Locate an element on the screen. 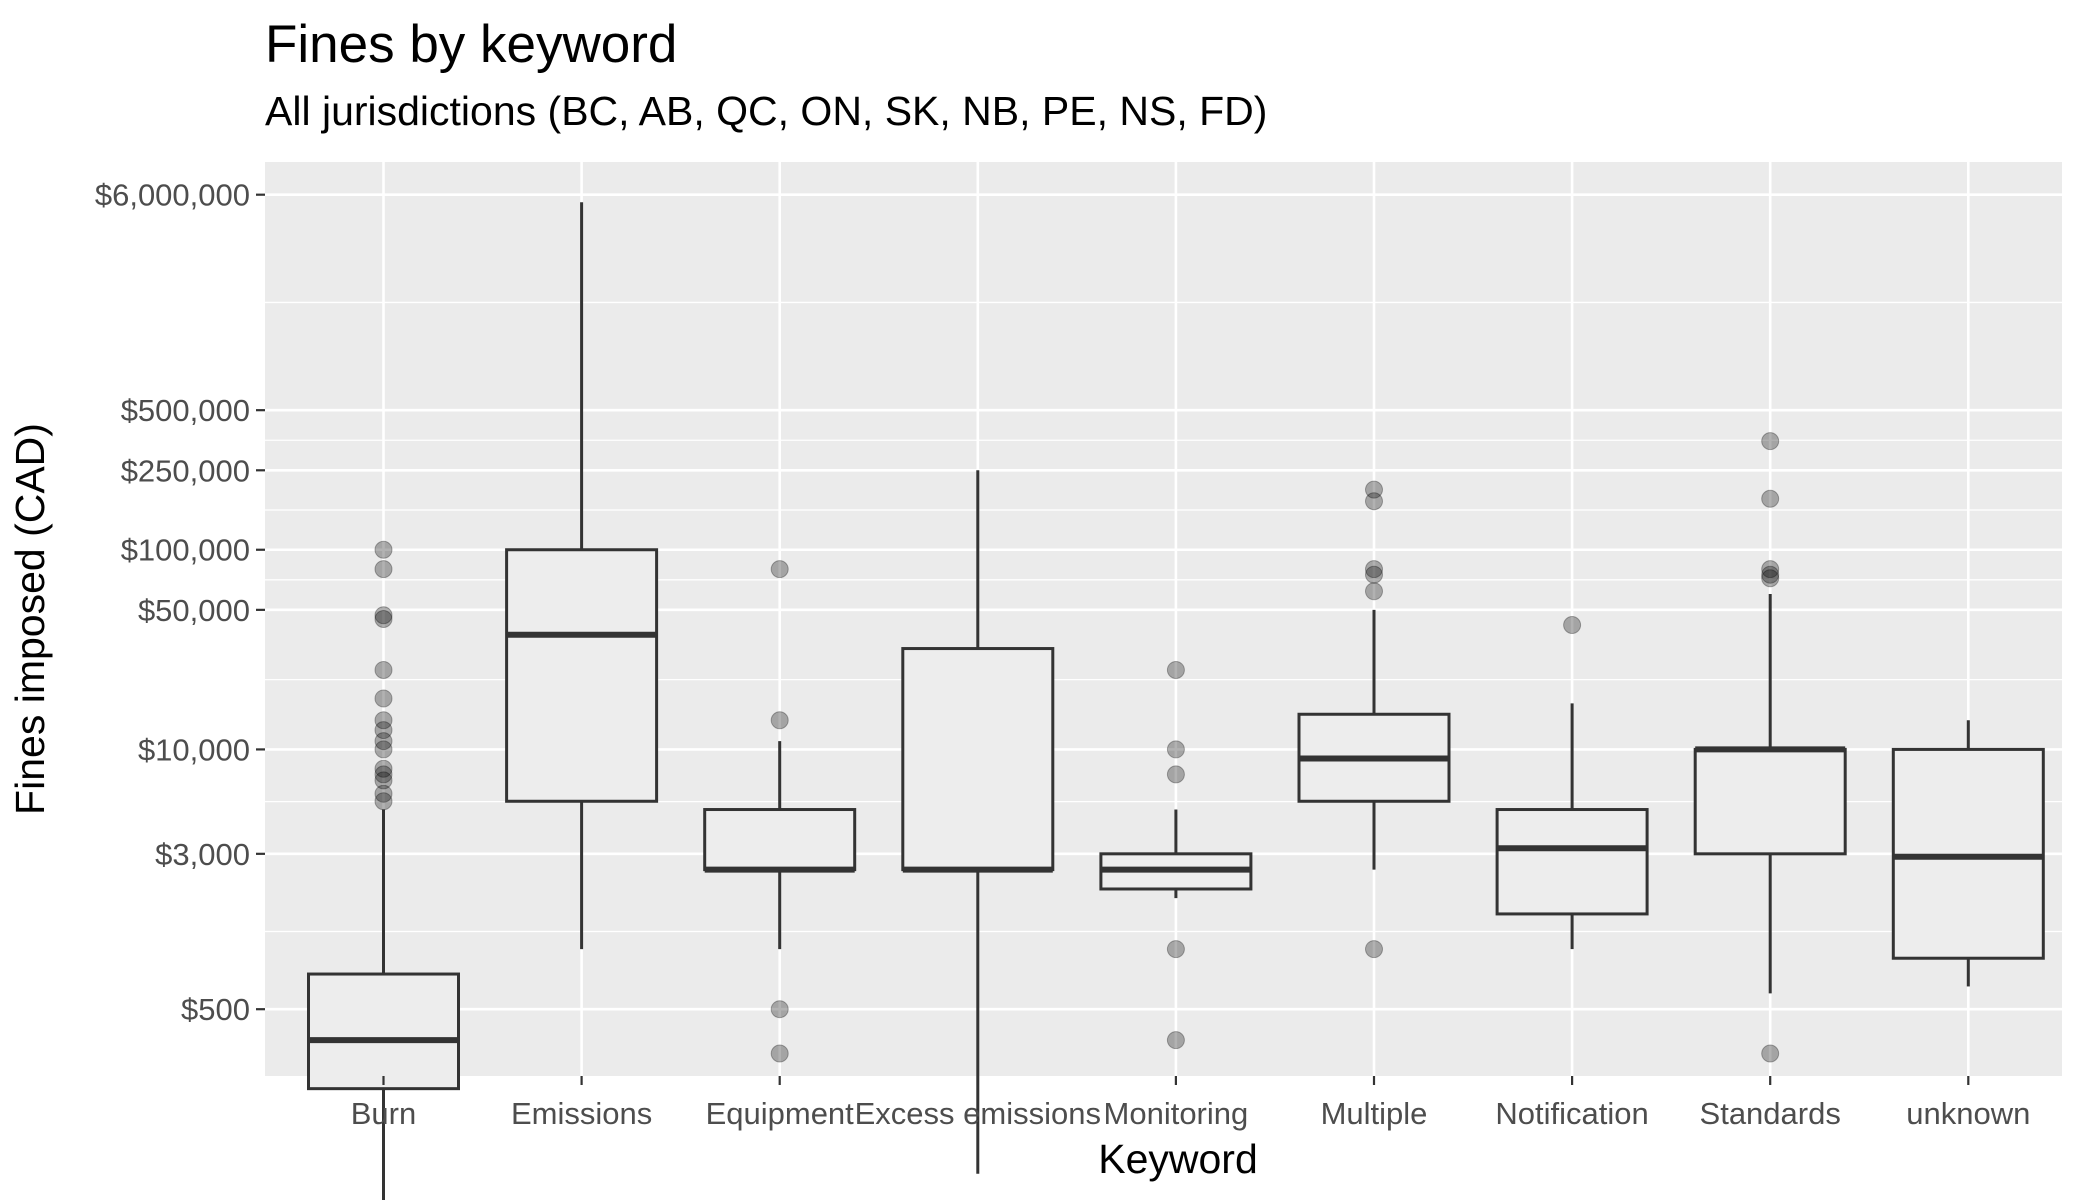 The width and height of the screenshot is (2100, 1200). x-tick-label: Burn is located at coordinates (383, 1113).